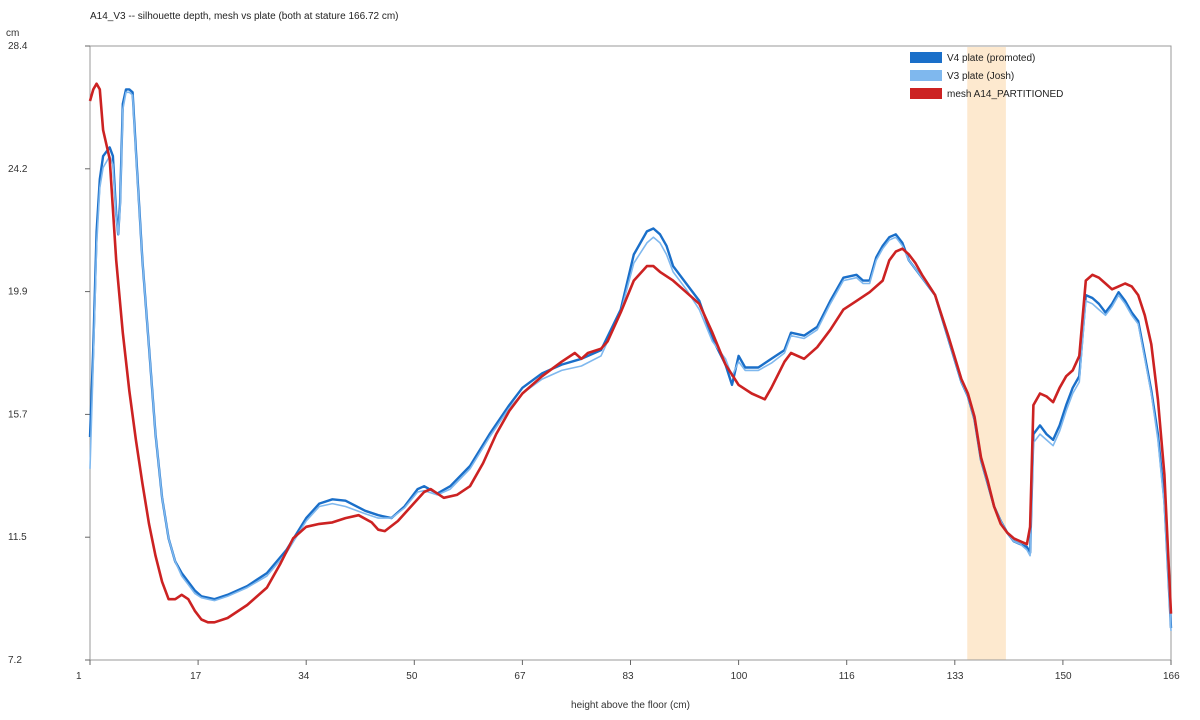 This screenshot has width=1200, height=720. I want to click on x-tick-label: 83, so click(629, 676).